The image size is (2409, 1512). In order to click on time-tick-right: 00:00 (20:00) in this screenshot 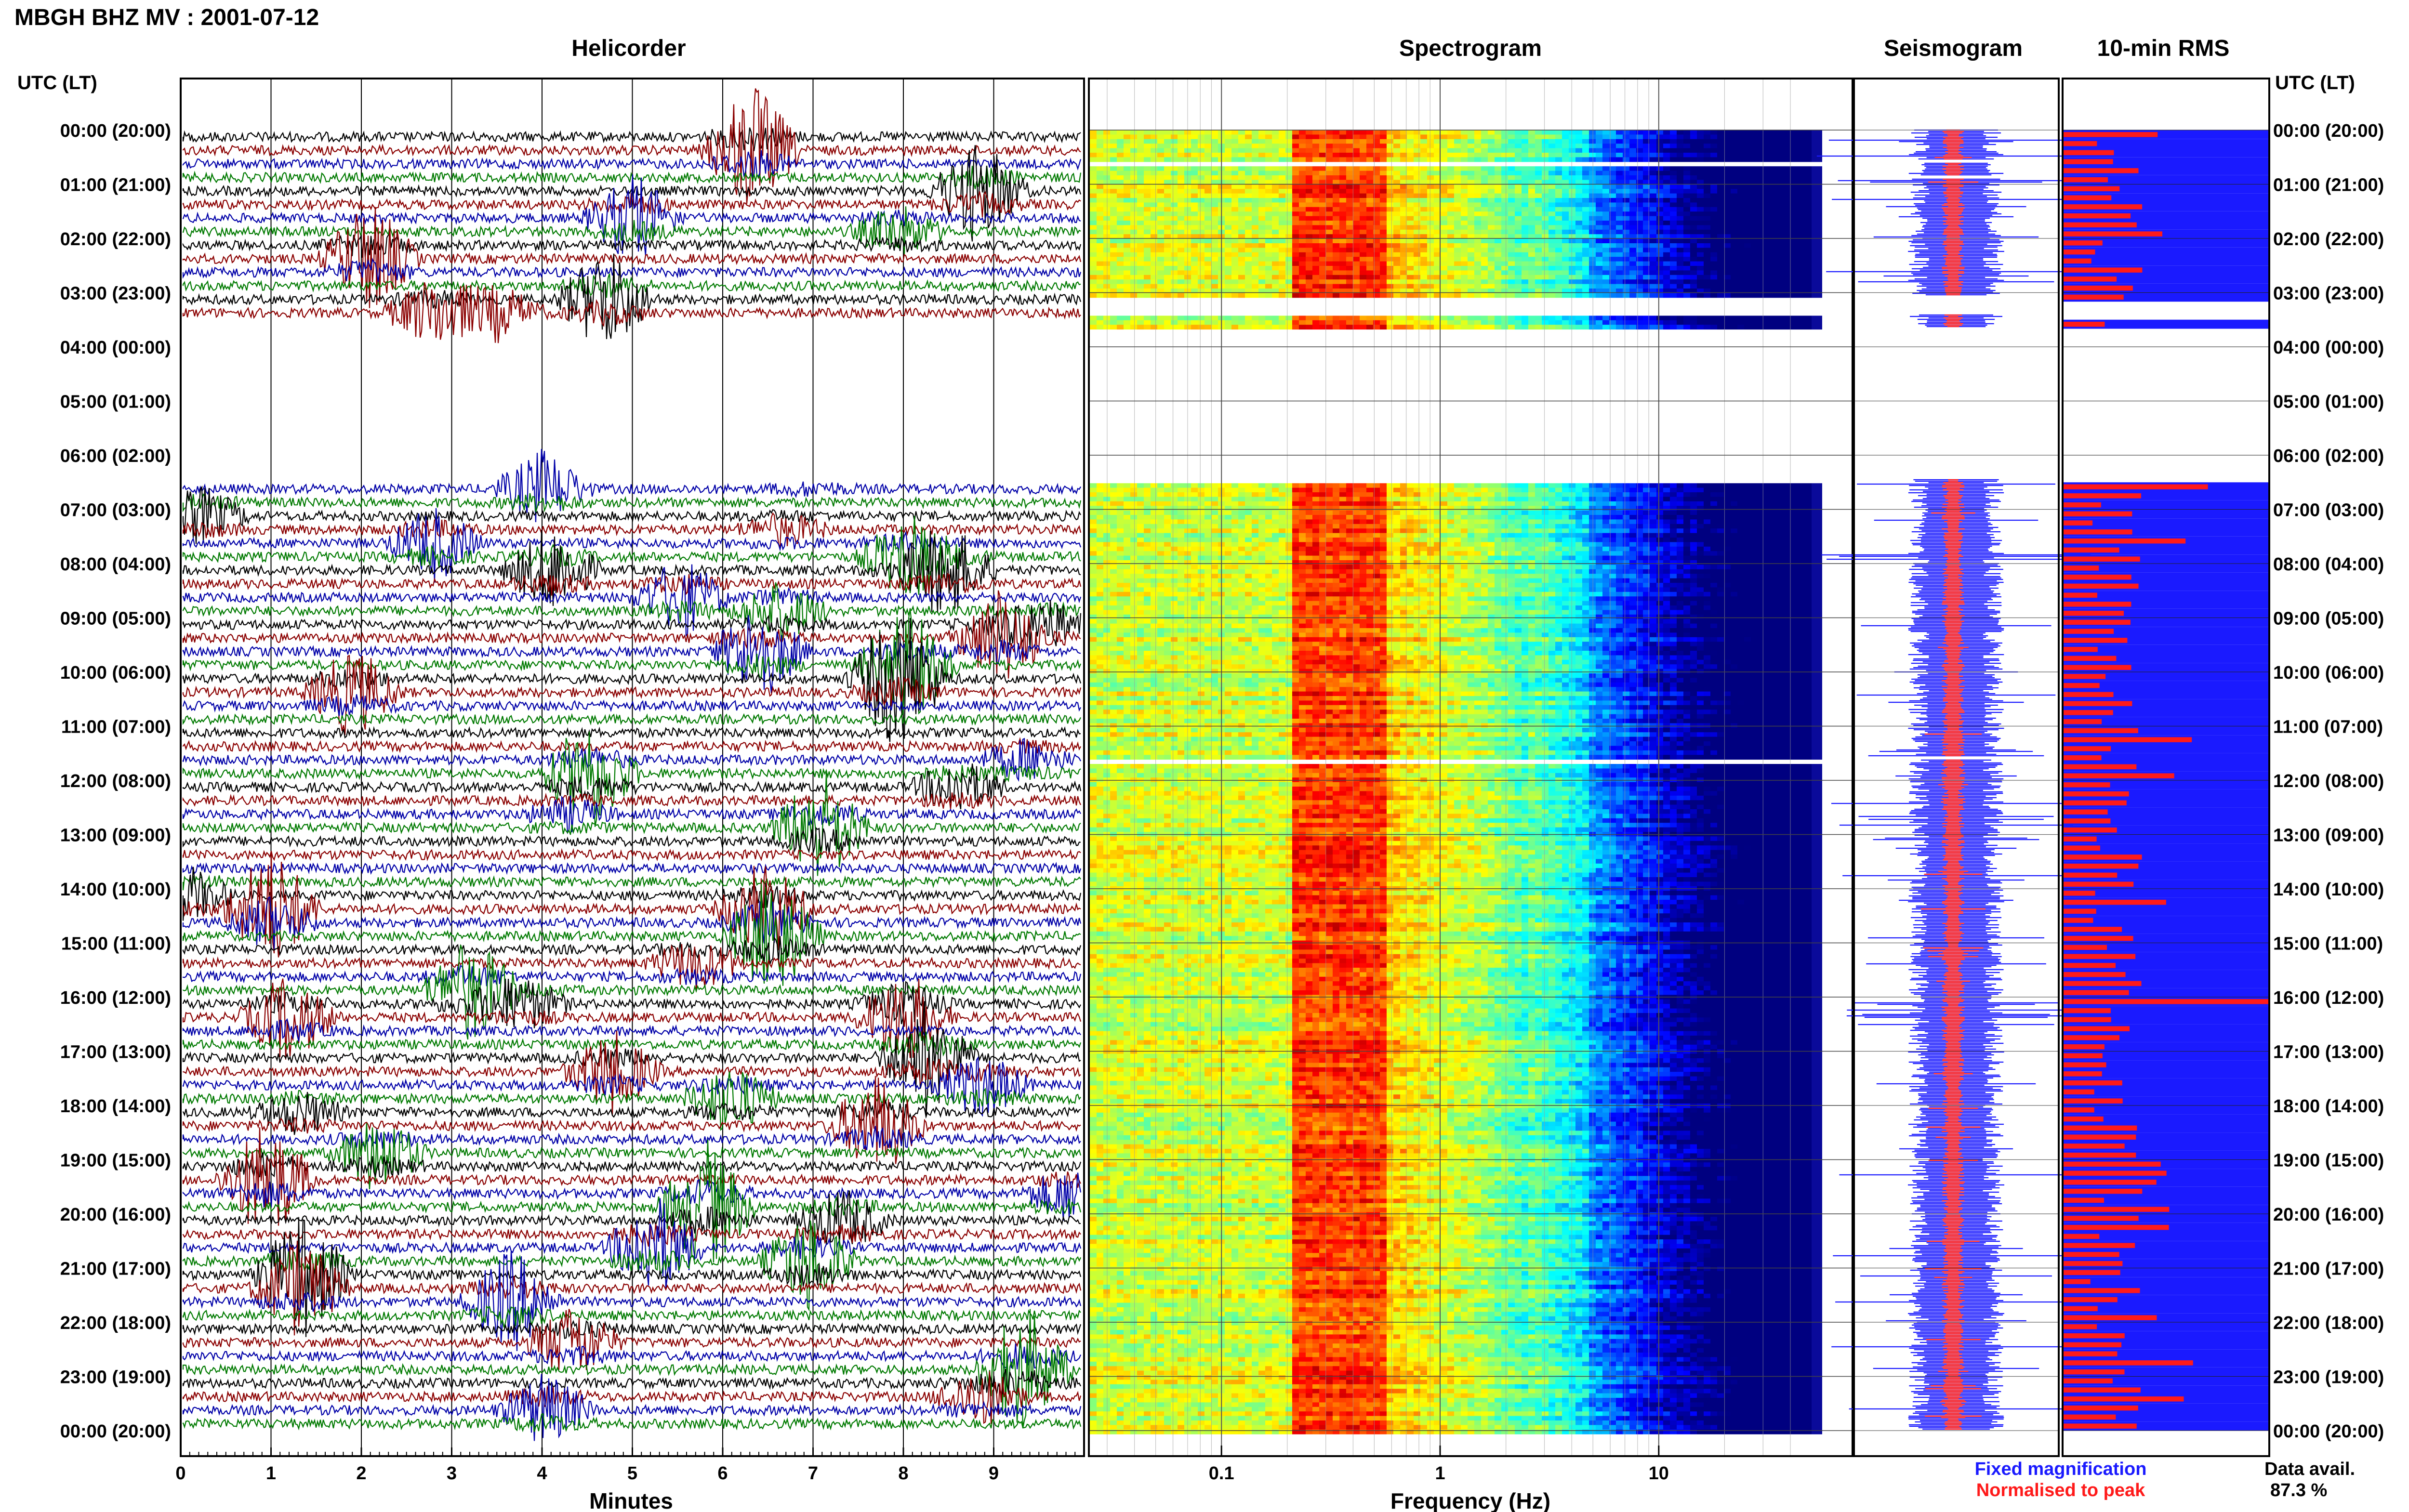, I will do `click(2328, 131)`.